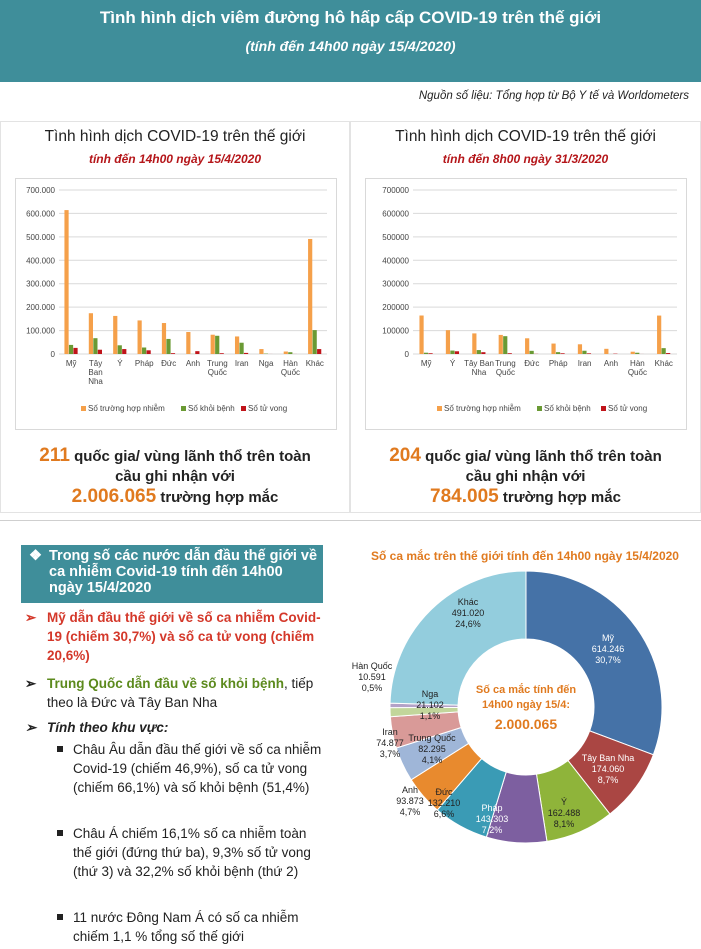 The width and height of the screenshot is (701, 949). What do you see at coordinates (395, 190) in the screenshot?
I see `y-tick-label: 700000` at bounding box center [395, 190].